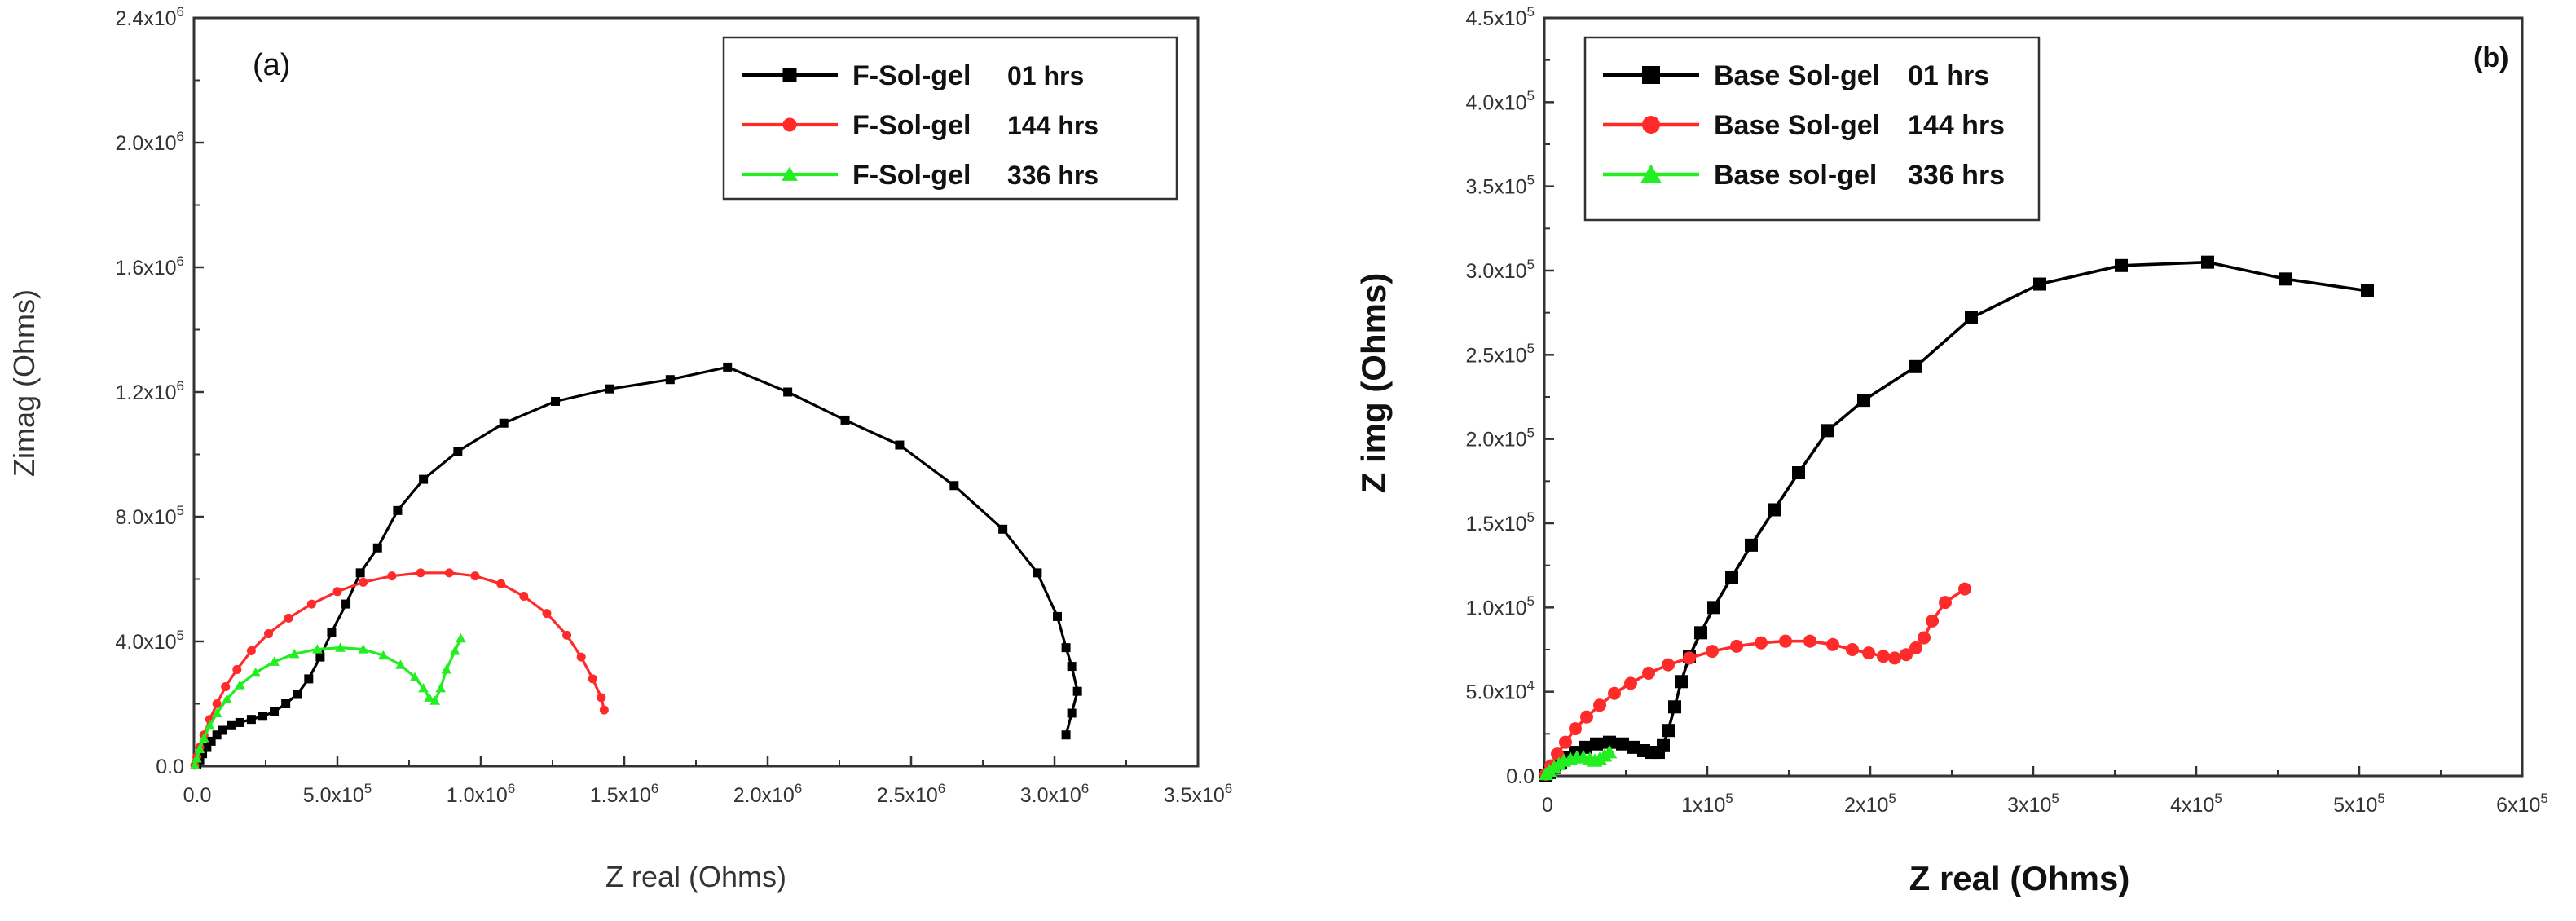  Describe the element at coordinates (149, 391) in the screenshot. I see `y-tick-label: 1.2x10⁶` at that location.